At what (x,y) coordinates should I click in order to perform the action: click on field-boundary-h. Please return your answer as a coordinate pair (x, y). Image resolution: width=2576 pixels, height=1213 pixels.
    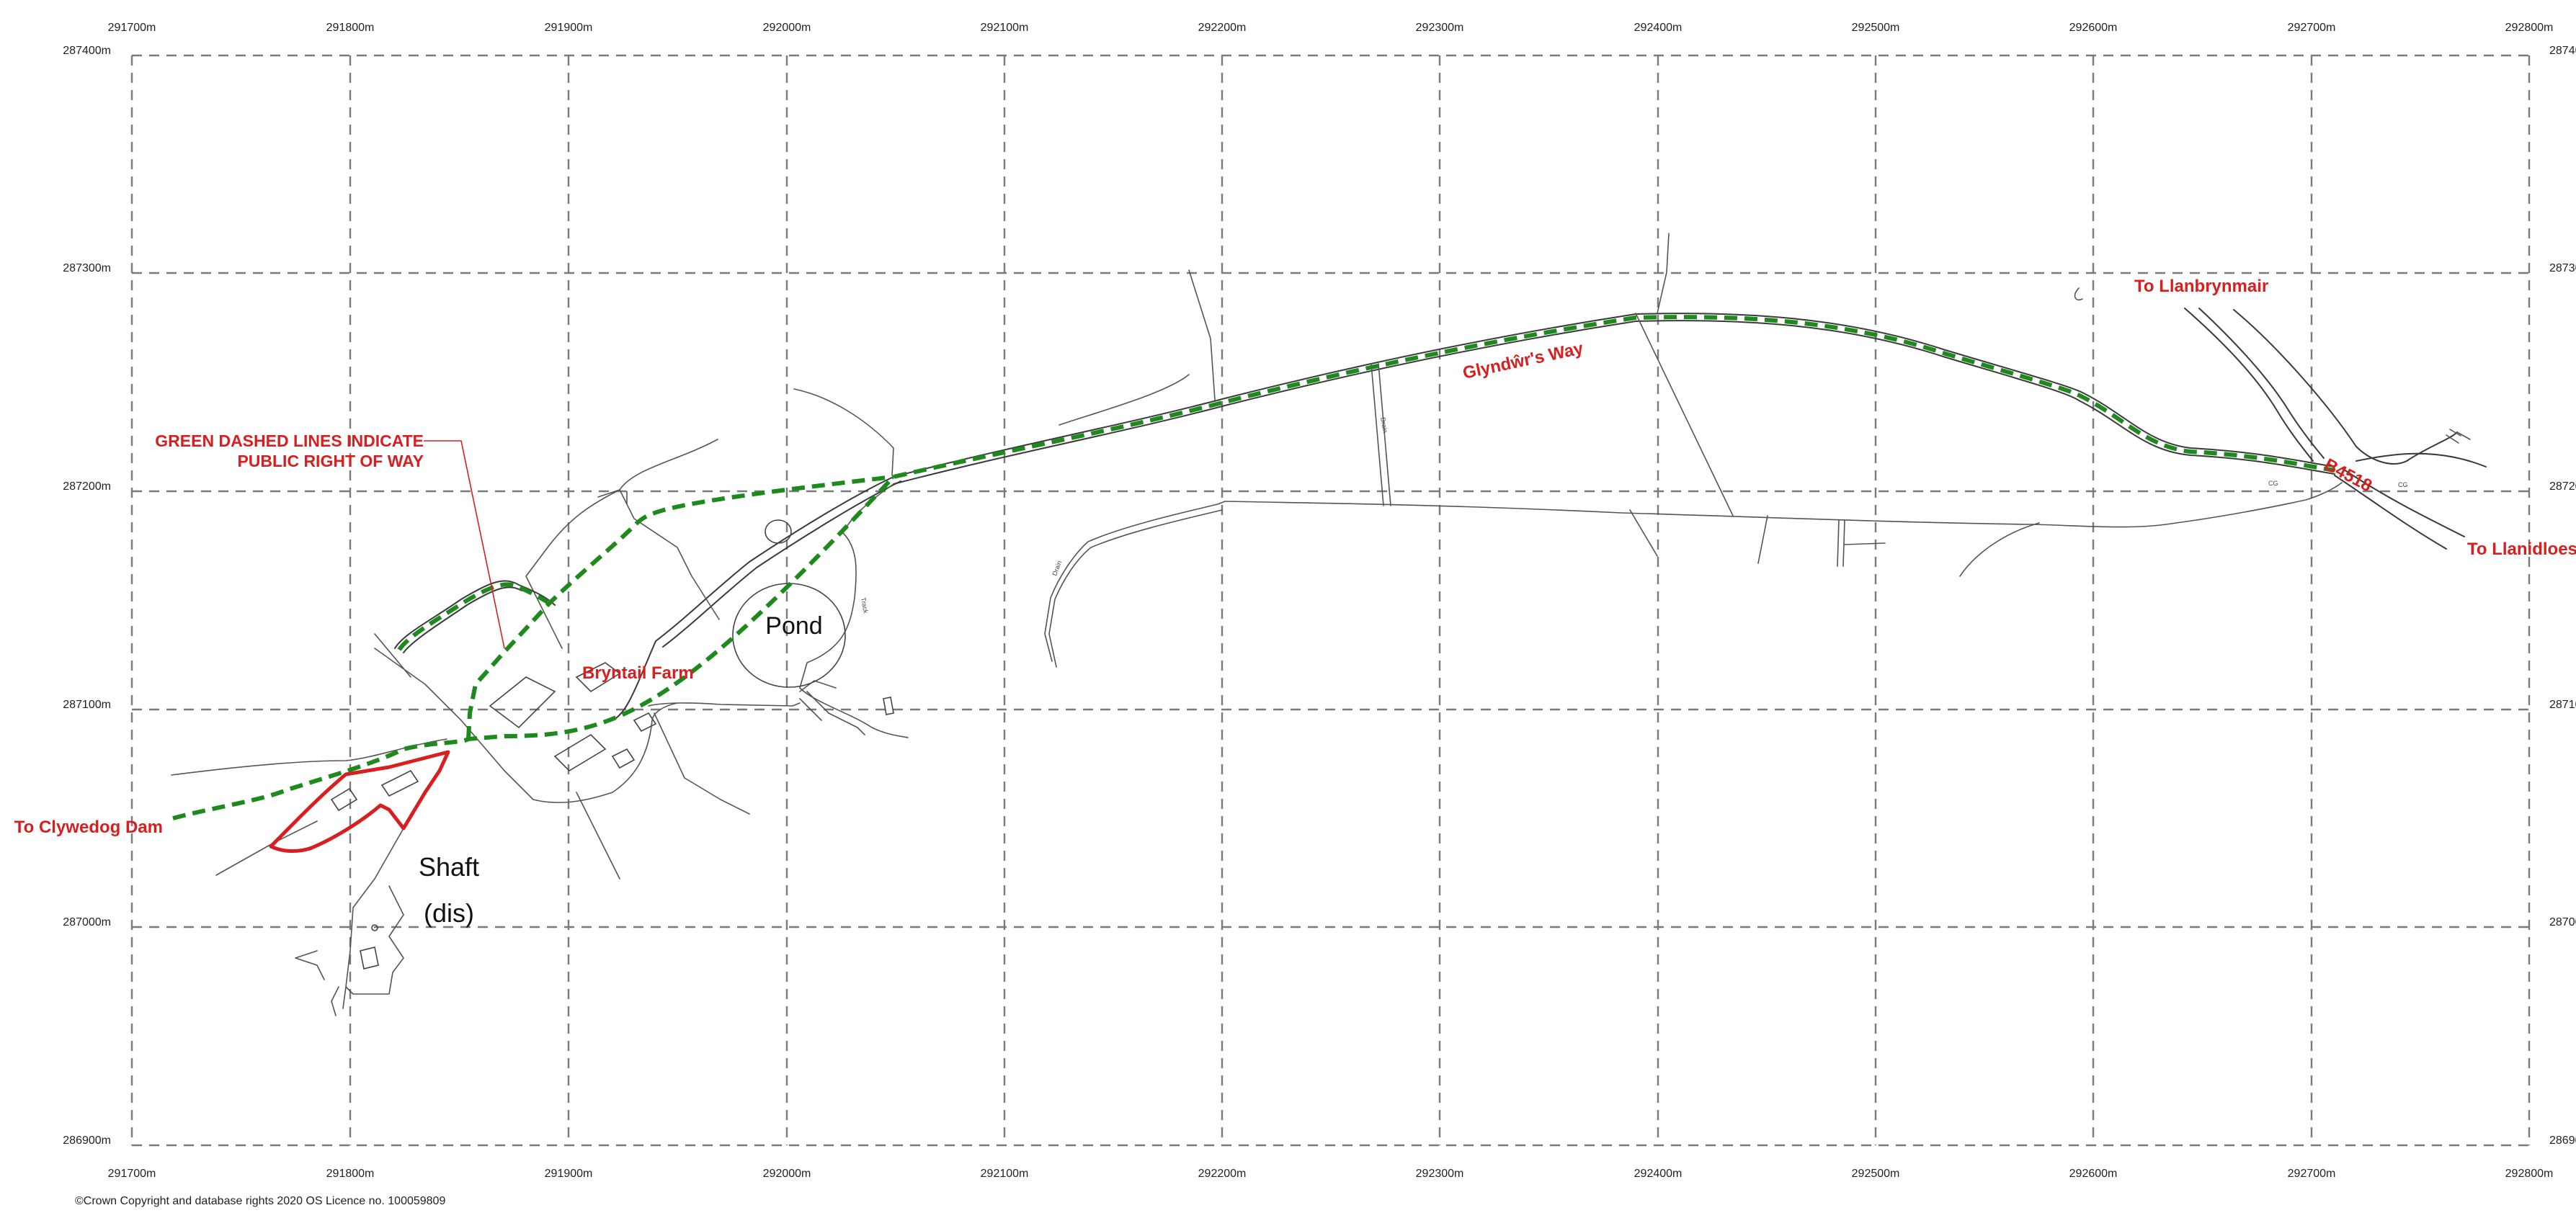
    Looking at the image, I should click on (1124, 400).